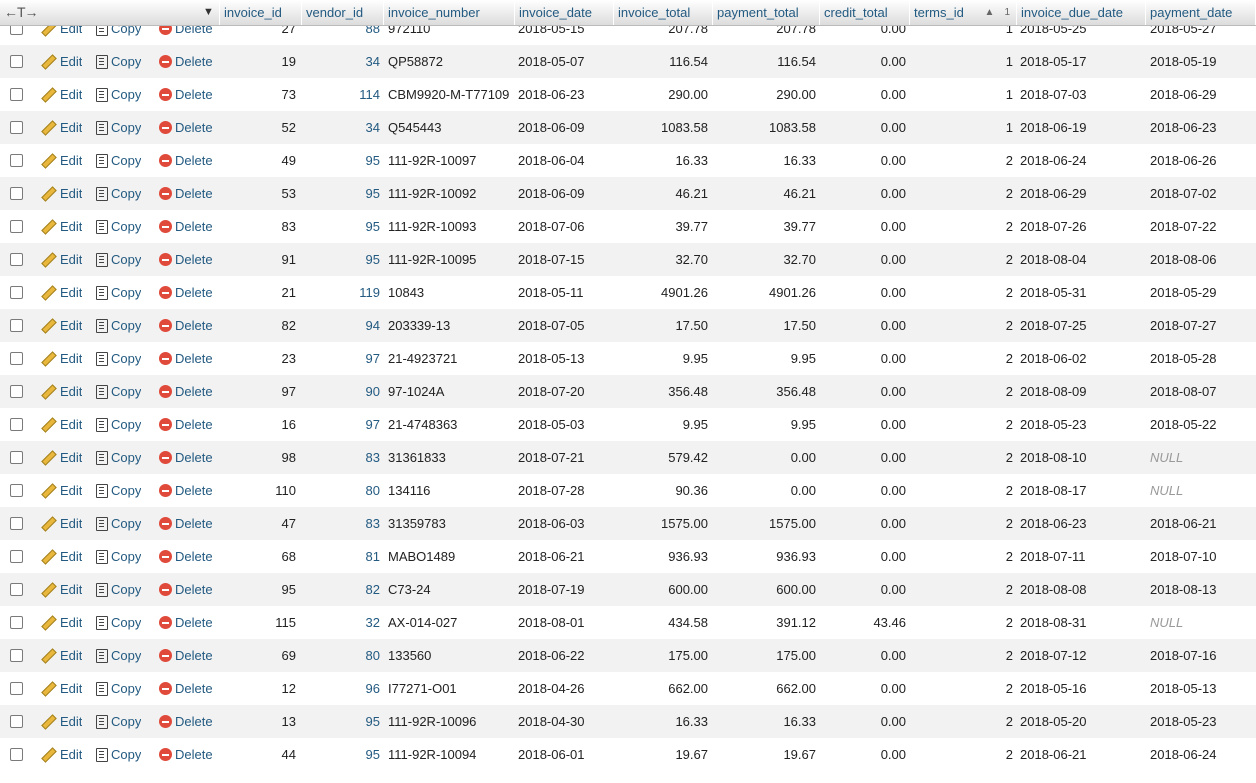 This screenshot has width=1256, height=783. What do you see at coordinates (555, 12) in the screenshot?
I see `column-header-label: invoice_date` at bounding box center [555, 12].